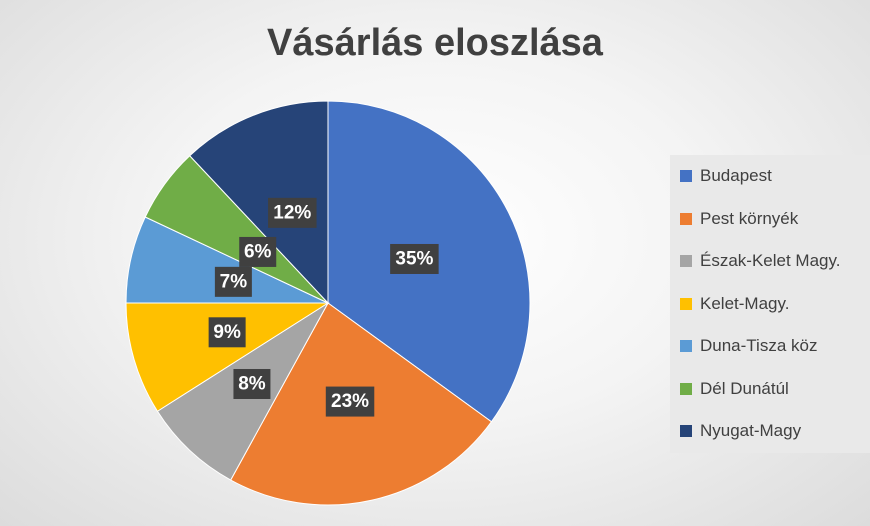  I want to click on data-label-budapest: 35%, so click(414, 258).